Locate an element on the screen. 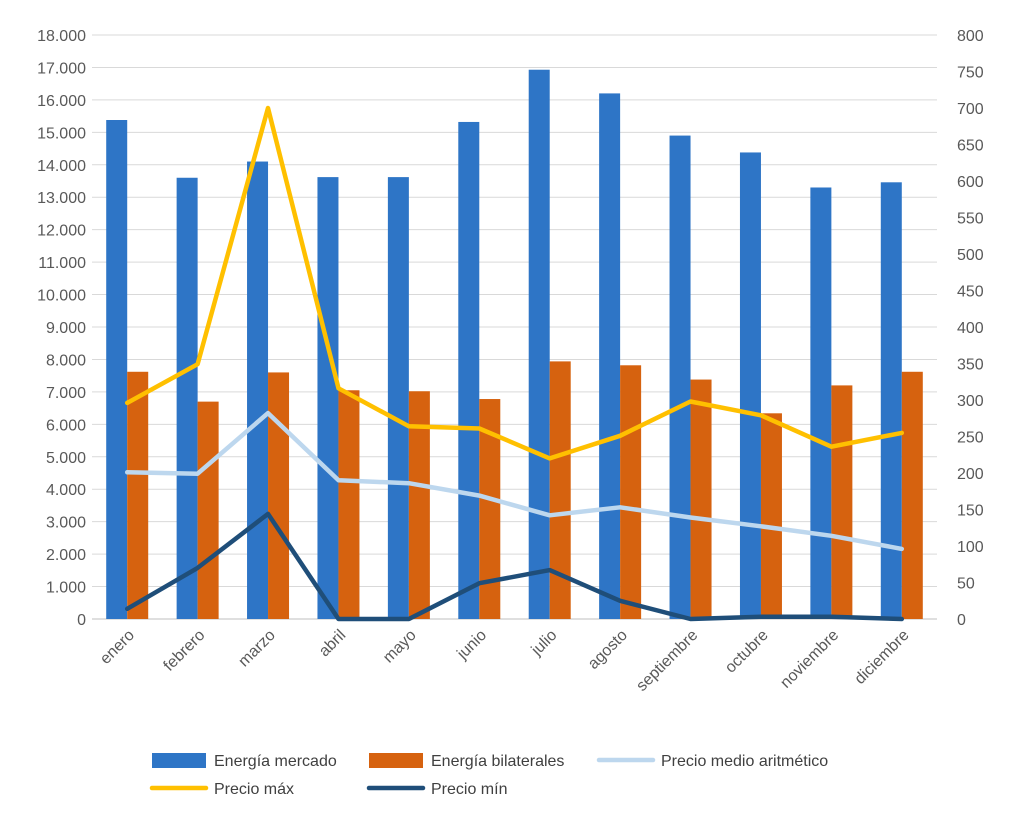 This screenshot has height=822, width=1024. x-tick-label: julio is located at coordinates (544, 643).